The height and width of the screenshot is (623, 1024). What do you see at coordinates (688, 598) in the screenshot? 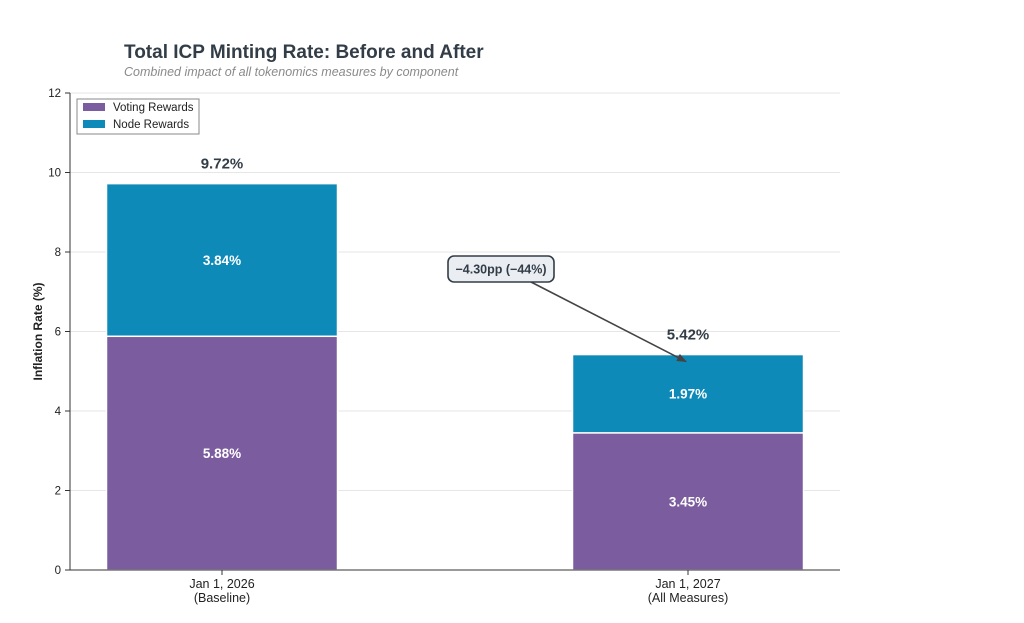
I see `x-tick-label-sub: (All Measures)` at bounding box center [688, 598].